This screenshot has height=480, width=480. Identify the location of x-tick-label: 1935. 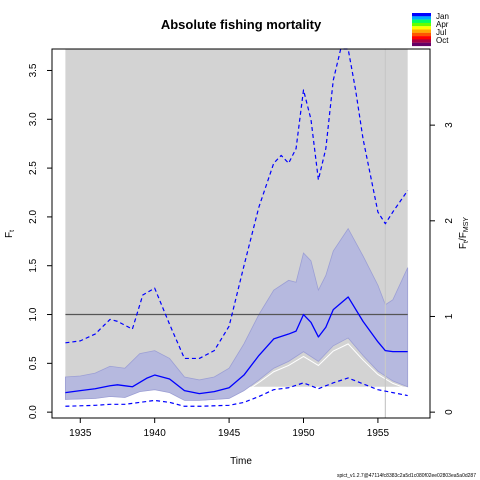
(80, 433).